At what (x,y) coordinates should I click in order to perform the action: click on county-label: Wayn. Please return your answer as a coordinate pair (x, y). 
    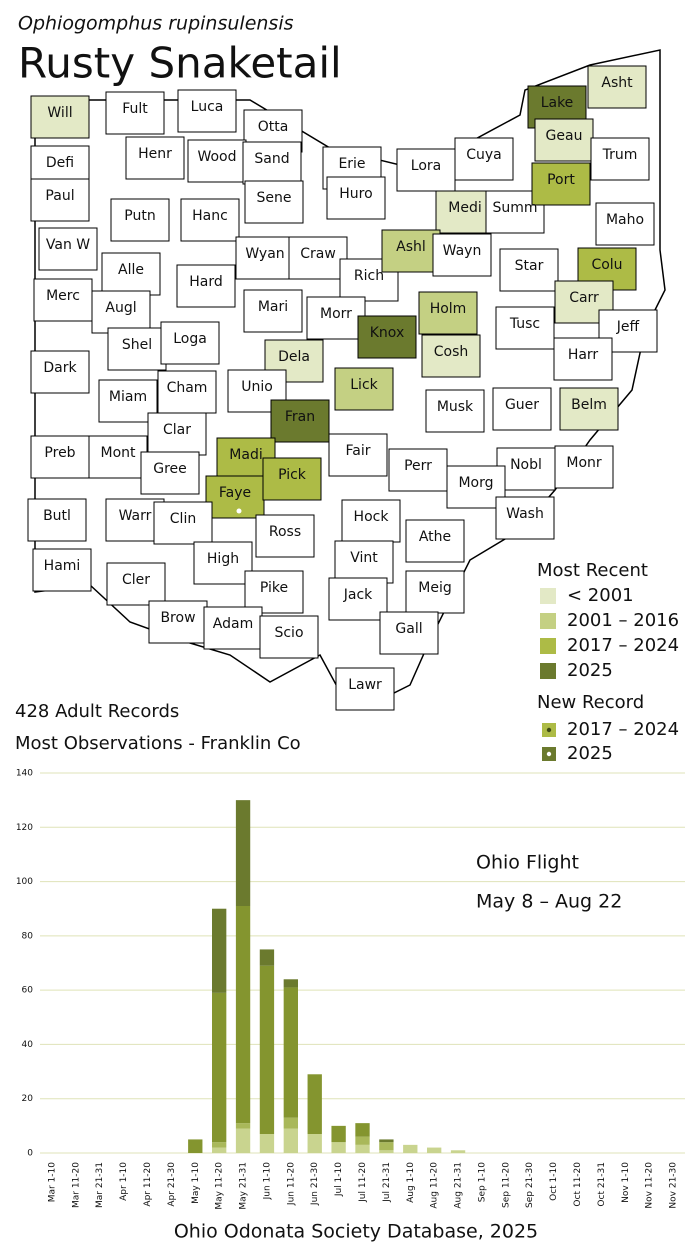
    Looking at the image, I should click on (462, 251).